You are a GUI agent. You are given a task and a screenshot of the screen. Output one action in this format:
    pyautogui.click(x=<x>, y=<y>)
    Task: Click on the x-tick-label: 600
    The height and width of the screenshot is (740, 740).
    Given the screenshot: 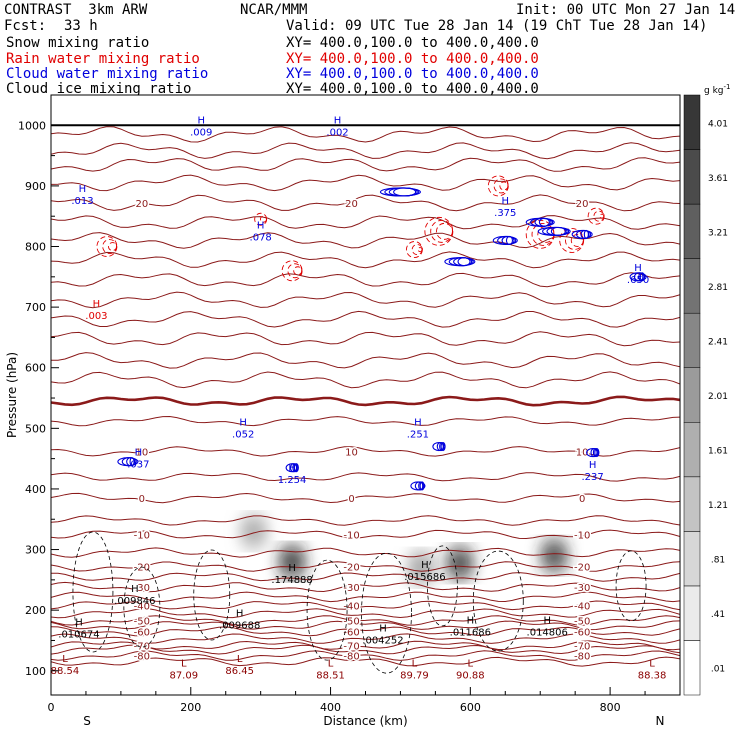 What is the action you would take?
    pyautogui.click(x=470, y=707)
    